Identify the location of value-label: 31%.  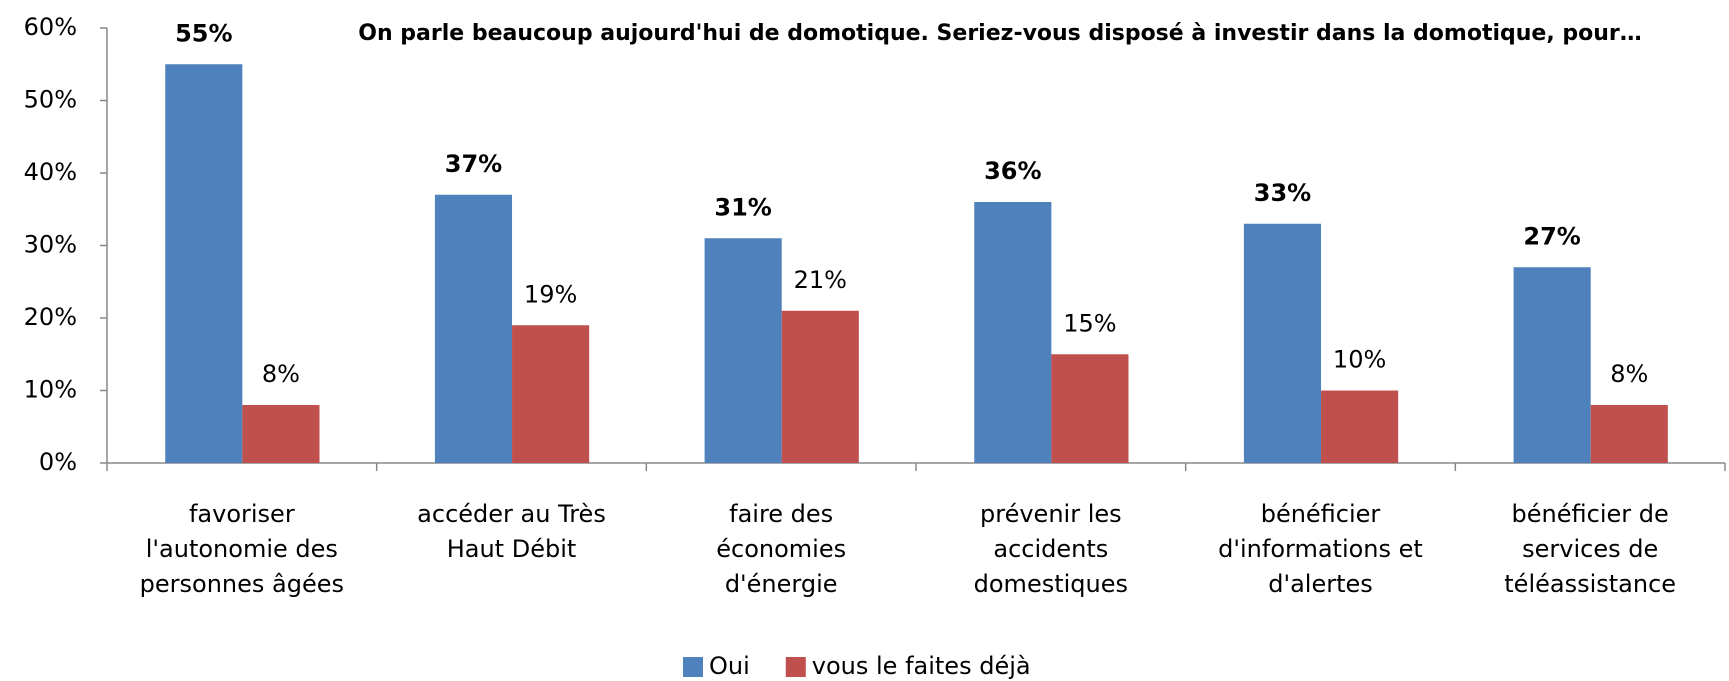
(742, 207).